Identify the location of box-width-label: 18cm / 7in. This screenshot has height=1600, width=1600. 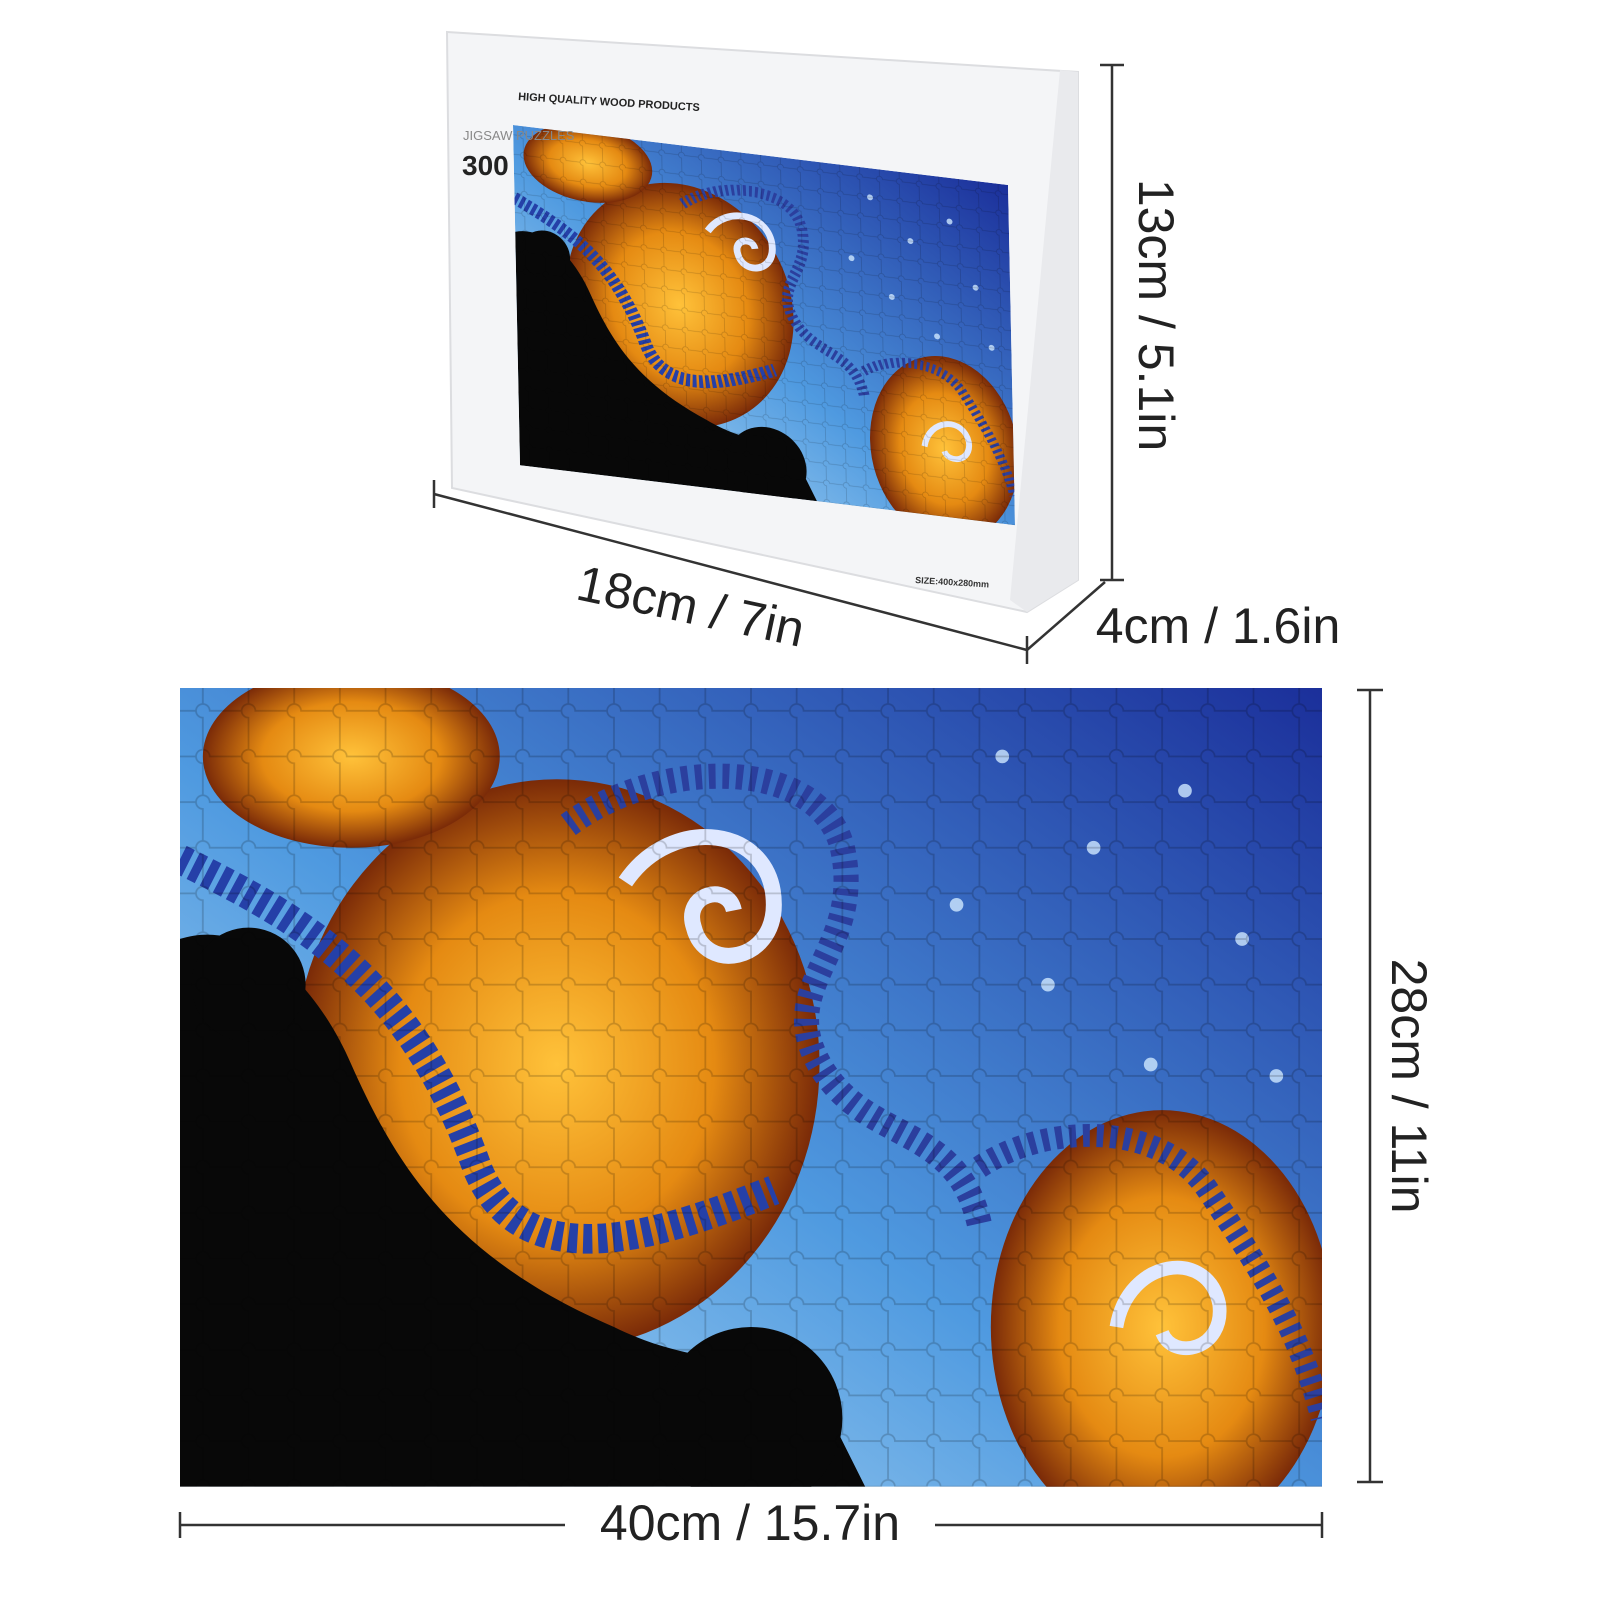
(690, 606).